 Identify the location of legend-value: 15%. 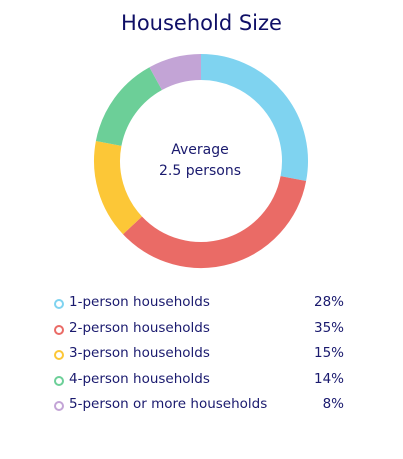
(328, 353).